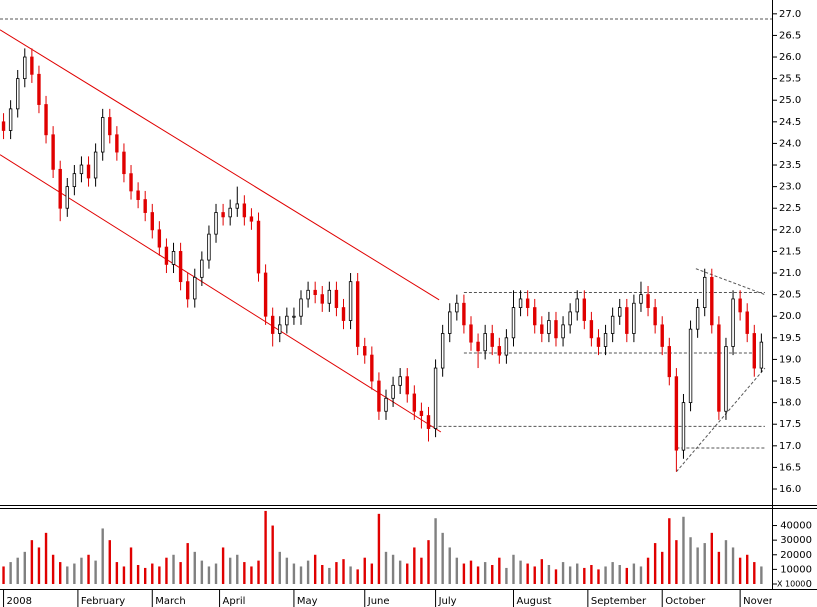  Describe the element at coordinates (790, 467) in the screenshot. I see `y-tick-label: 16.5` at that location.